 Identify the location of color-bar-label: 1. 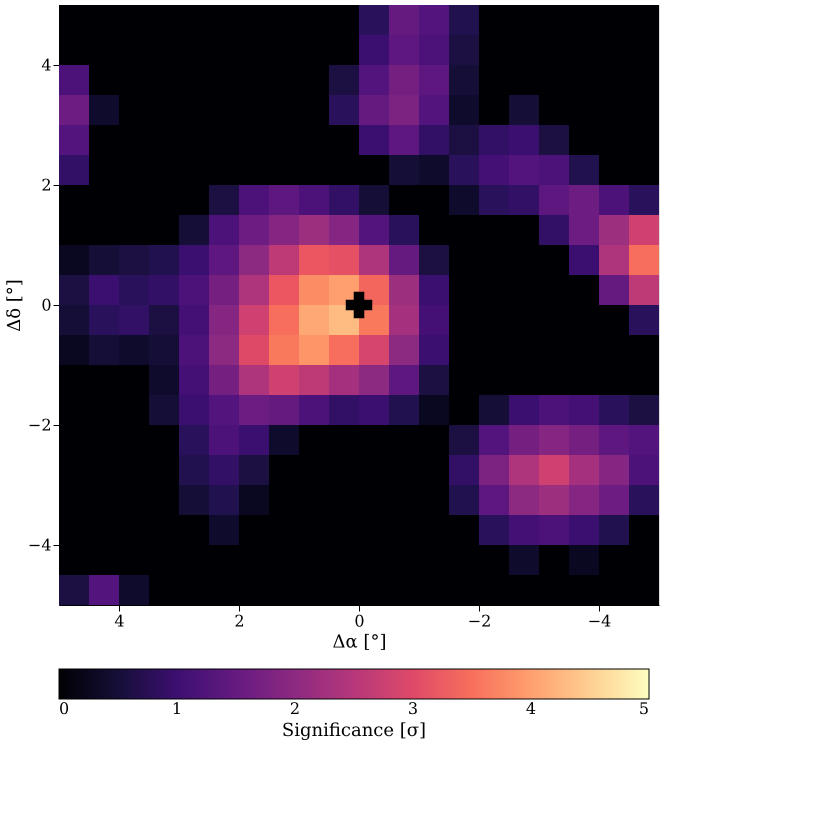
(177, 708).